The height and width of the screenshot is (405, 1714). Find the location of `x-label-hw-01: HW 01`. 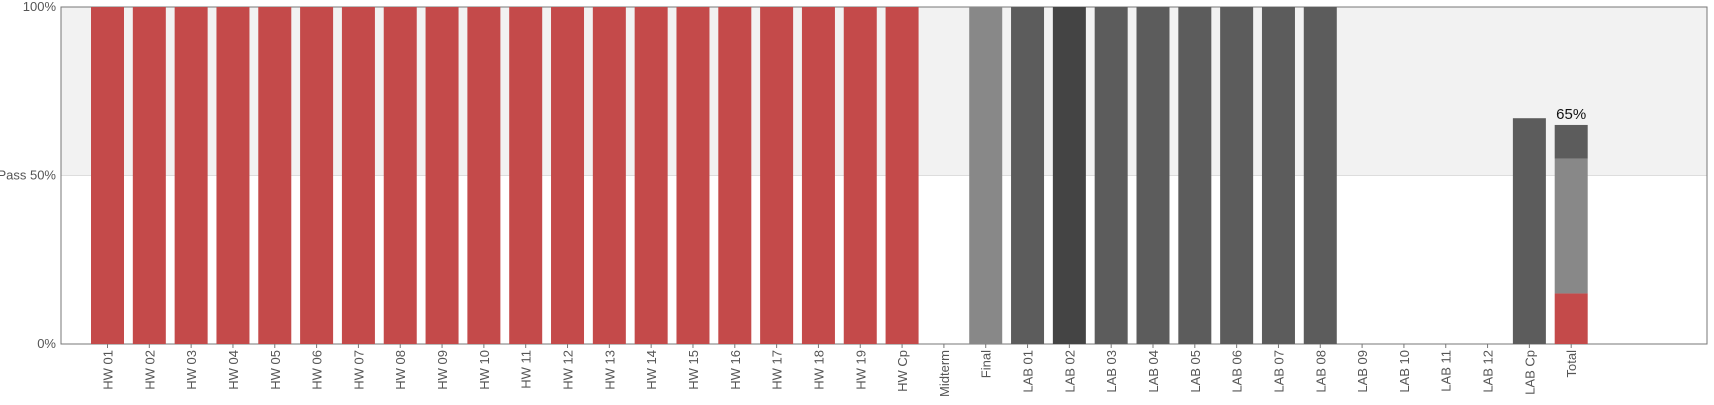

x-label-hw-01: HW 01 is located at coordinates (108, 370).